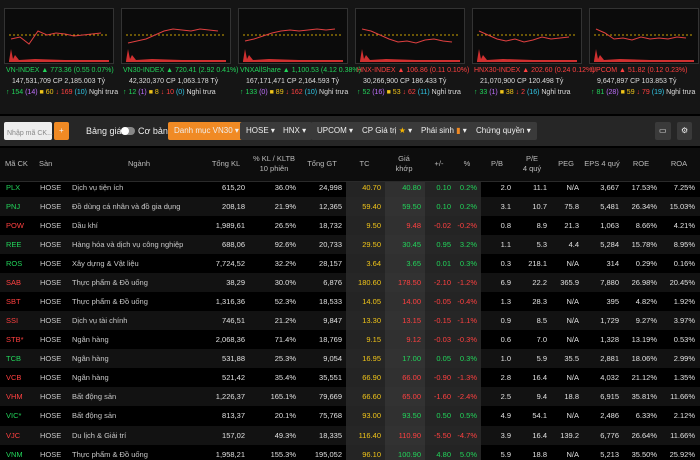 This screenshot has height=460, width=700. I want to click on ticker: PNJ, so click(13, 206).